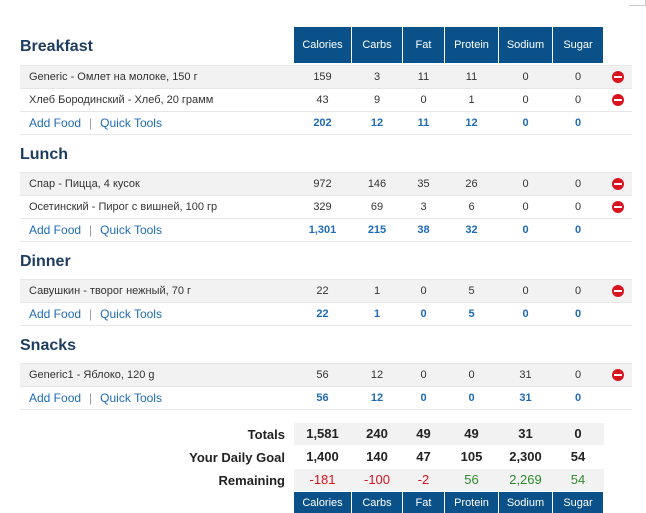 The image size is (646, 513). Describe the element at coordinates (377, 398) in the screenshot. I see `meal-total-carbs: 12` at that location.